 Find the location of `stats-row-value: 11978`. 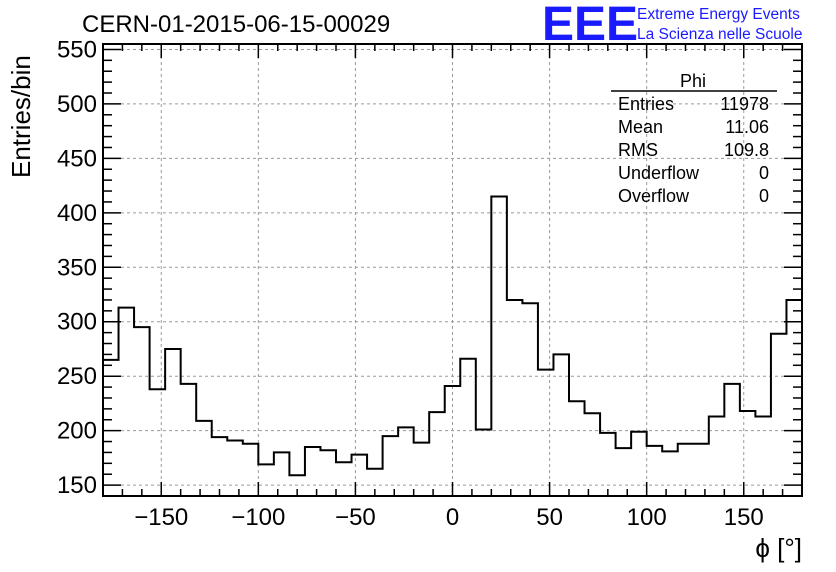

stats-row-value: 11978 is located at coordinates (744, 104).